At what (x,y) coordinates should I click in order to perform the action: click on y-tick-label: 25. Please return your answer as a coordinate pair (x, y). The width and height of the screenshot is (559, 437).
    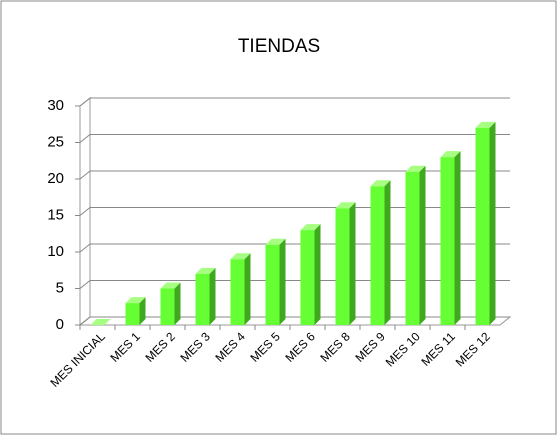
    Looking at the image, I should click on (55, 141).